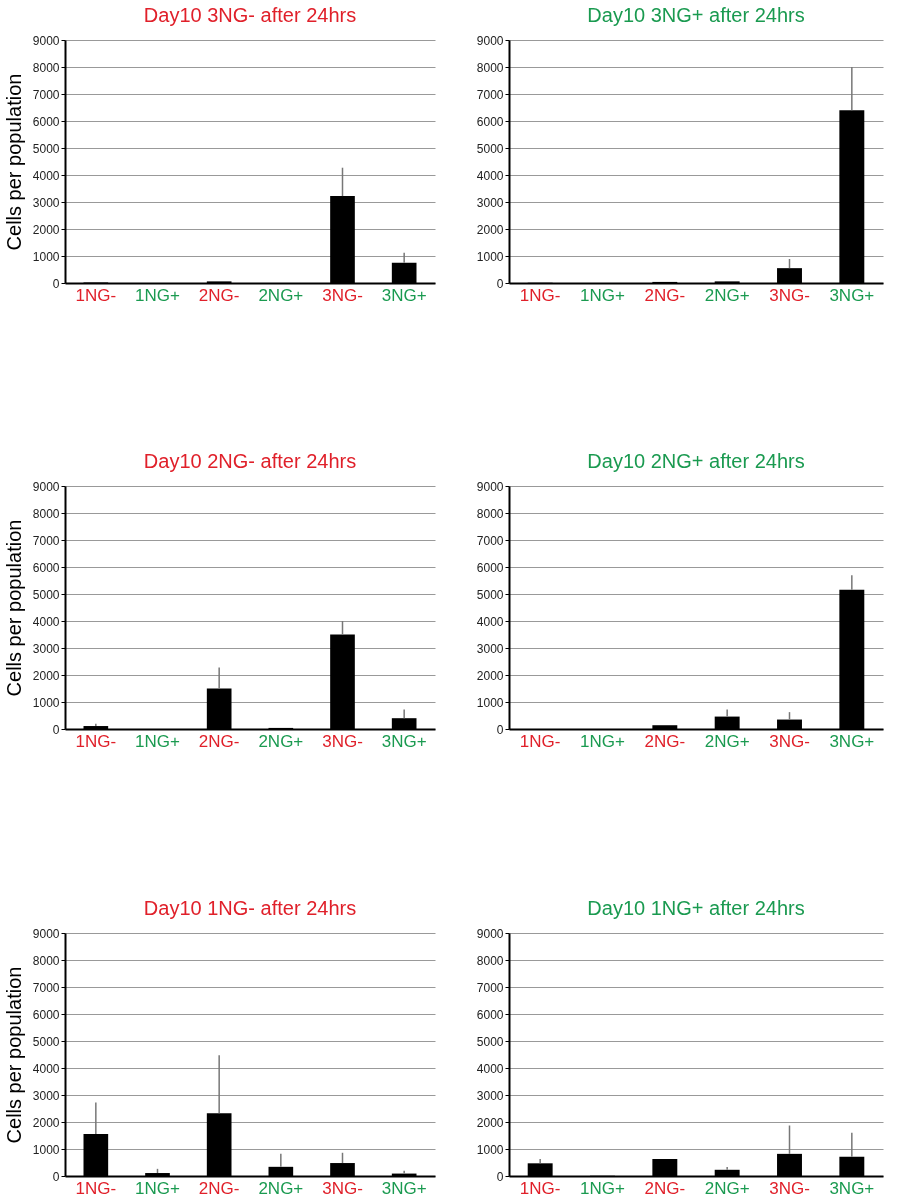  I want to click on chart-title: Day10 3NG+ after 24hrs, so click(696, 15).